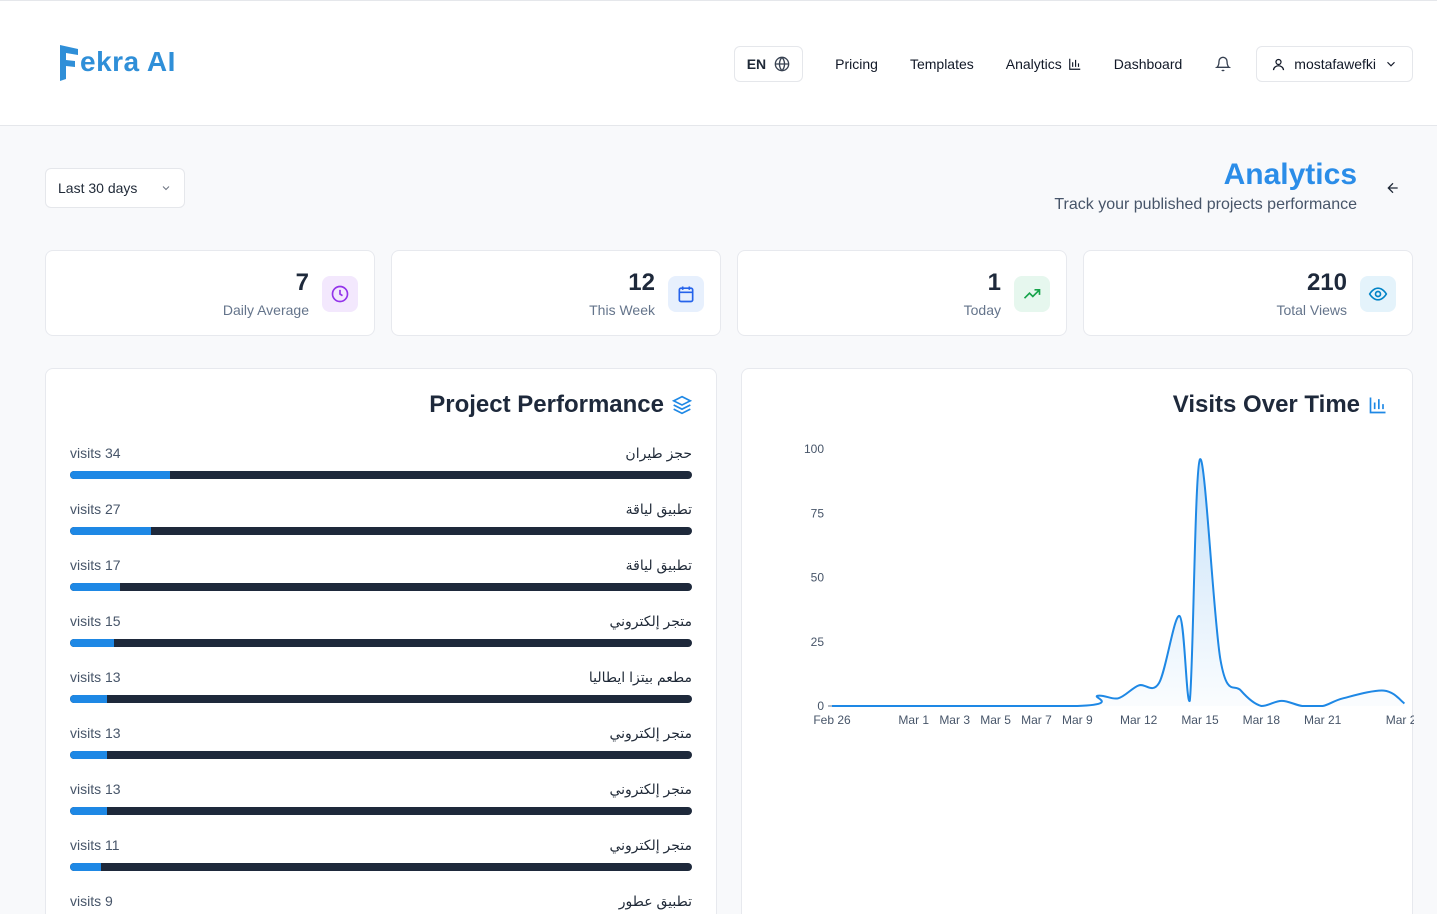  I want to click on notifications-bell-icon, so click(1223, 64).